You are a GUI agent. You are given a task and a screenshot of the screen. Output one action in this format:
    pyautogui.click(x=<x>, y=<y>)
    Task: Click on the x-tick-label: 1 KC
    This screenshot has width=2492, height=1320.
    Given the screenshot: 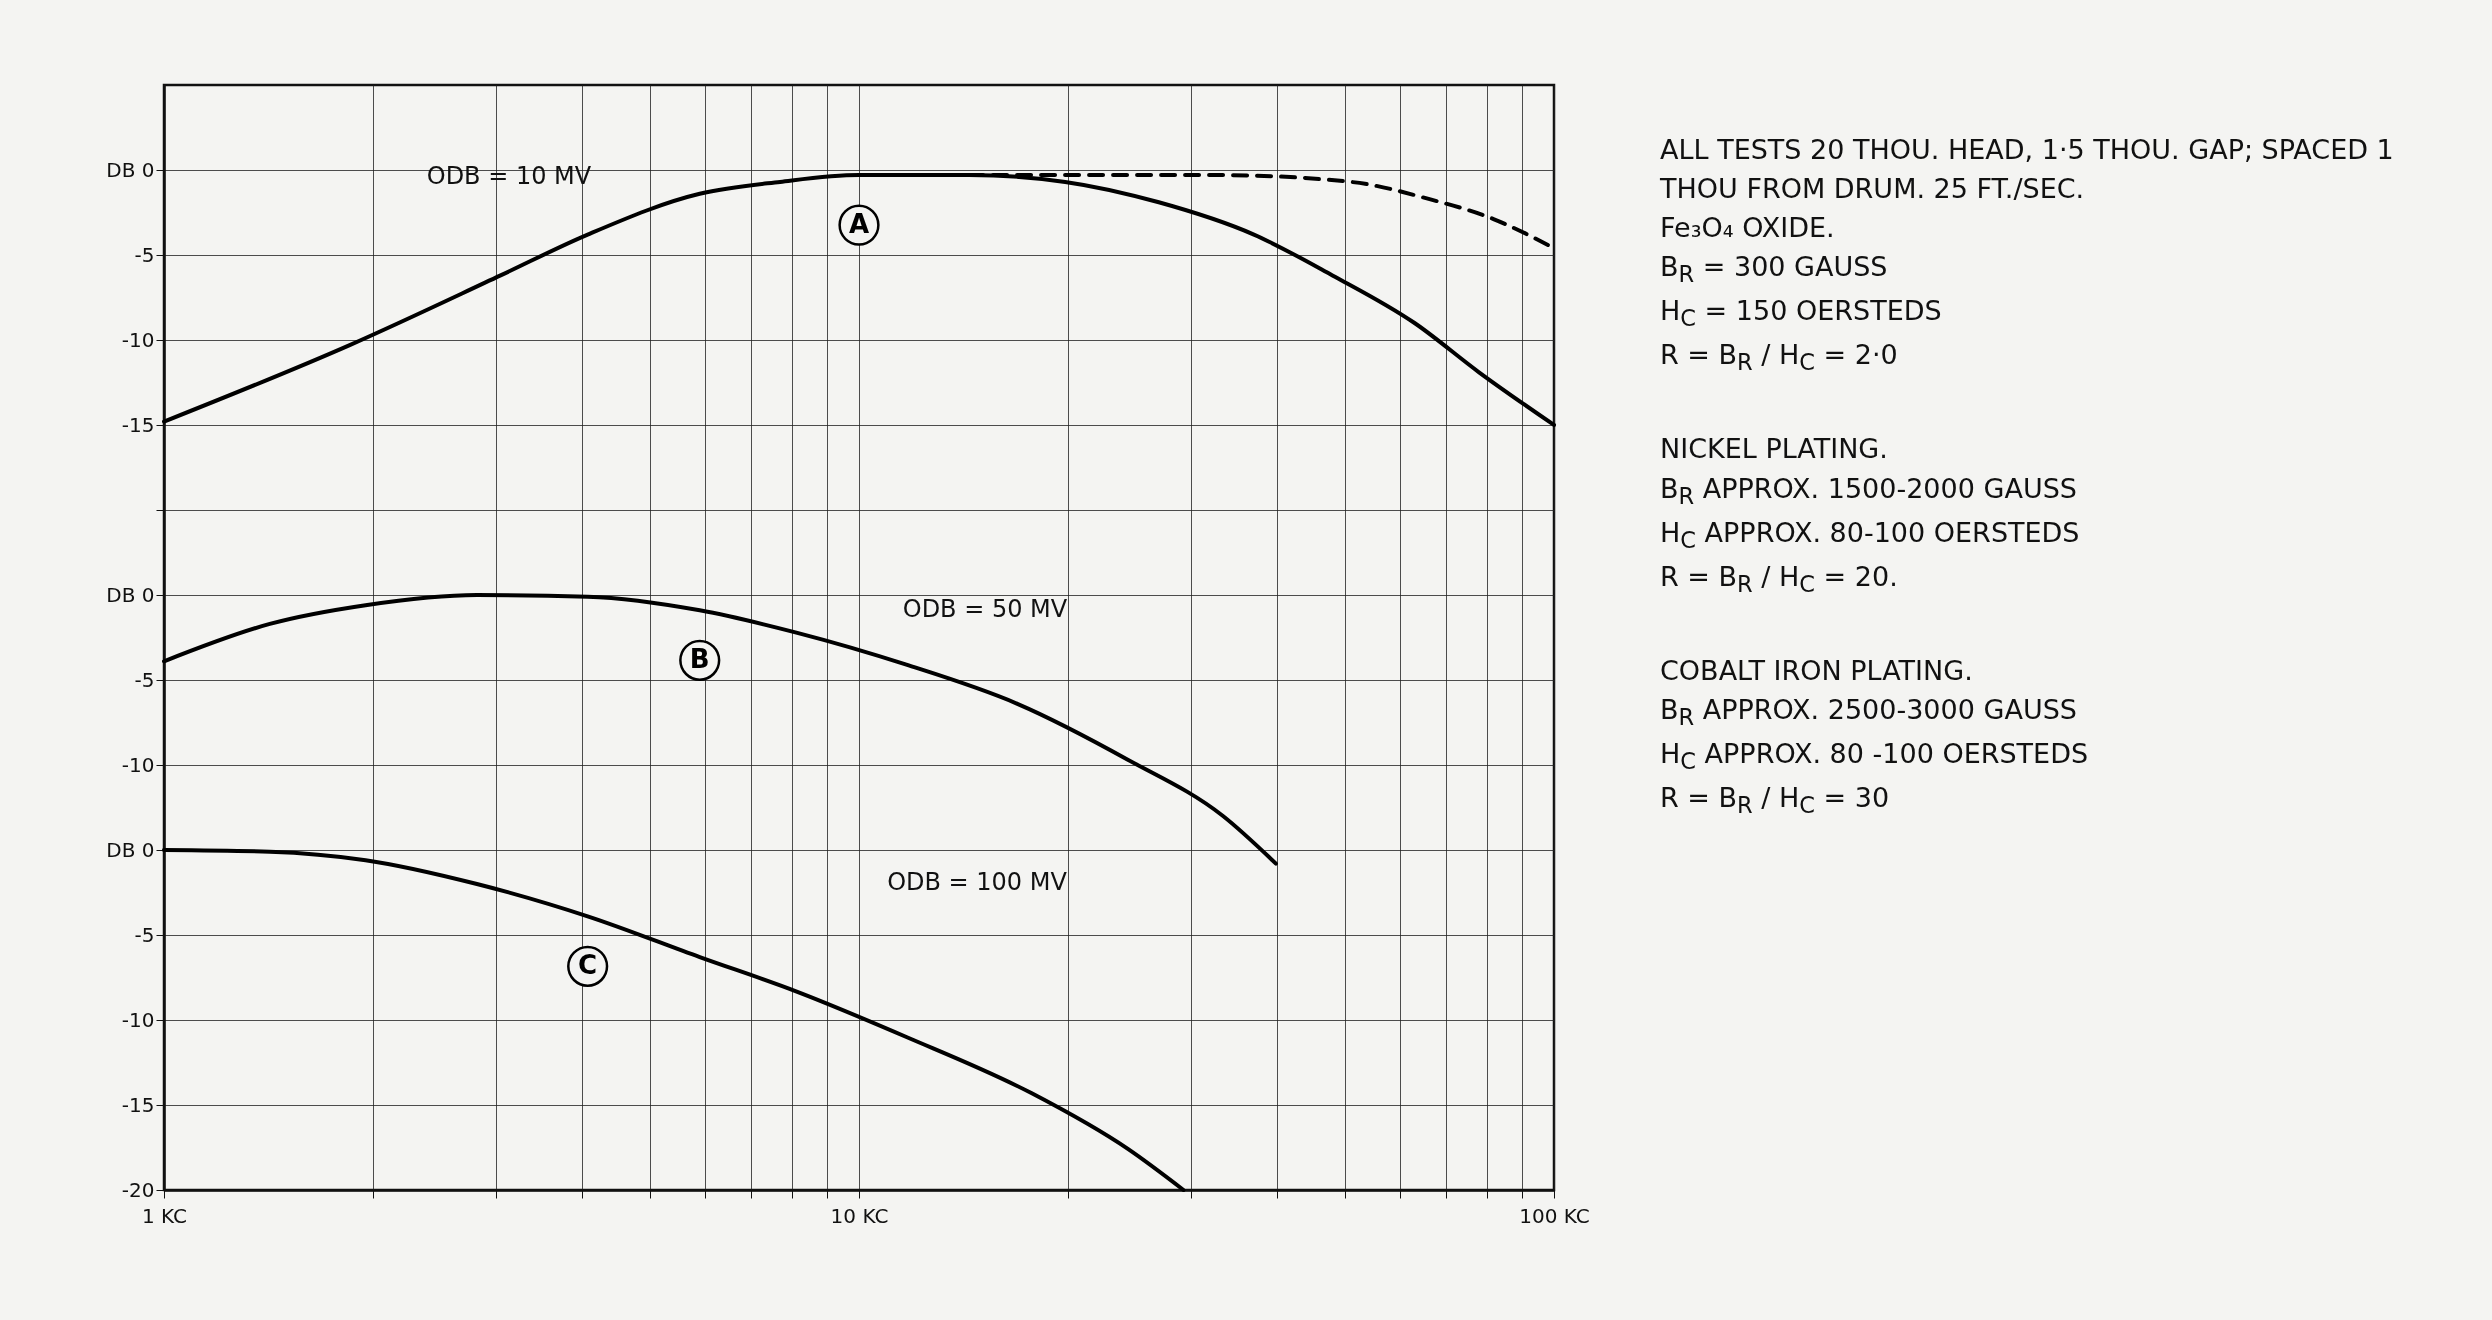 What is the action you would take?
    pyautogui.click(x=164, y=1215)
    